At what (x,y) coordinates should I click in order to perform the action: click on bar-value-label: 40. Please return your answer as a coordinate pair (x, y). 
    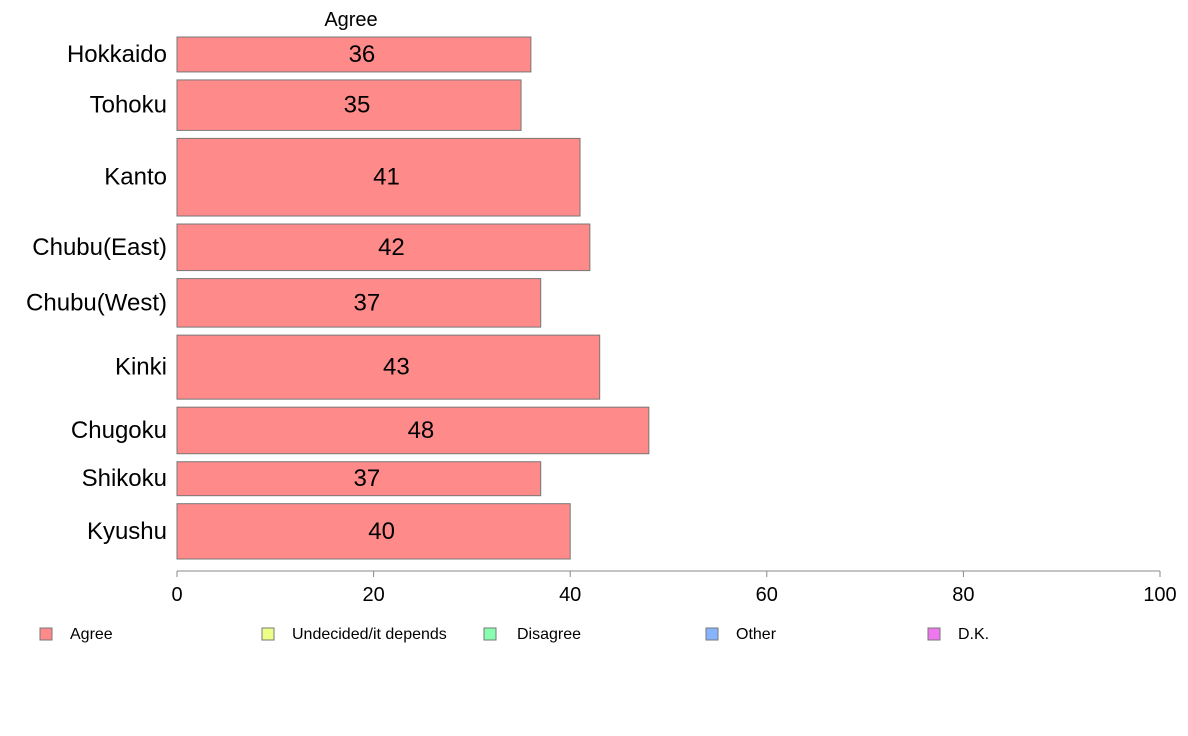
    Looking at the image, I should click on (381, 531).